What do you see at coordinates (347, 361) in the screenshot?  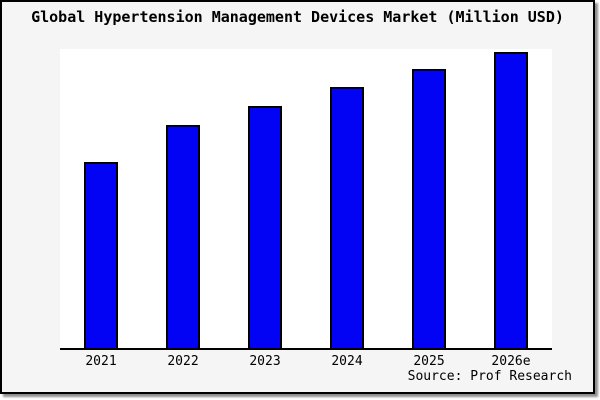 I see `x-tick-label-2024: 2024` at bounding box center [347, 361].